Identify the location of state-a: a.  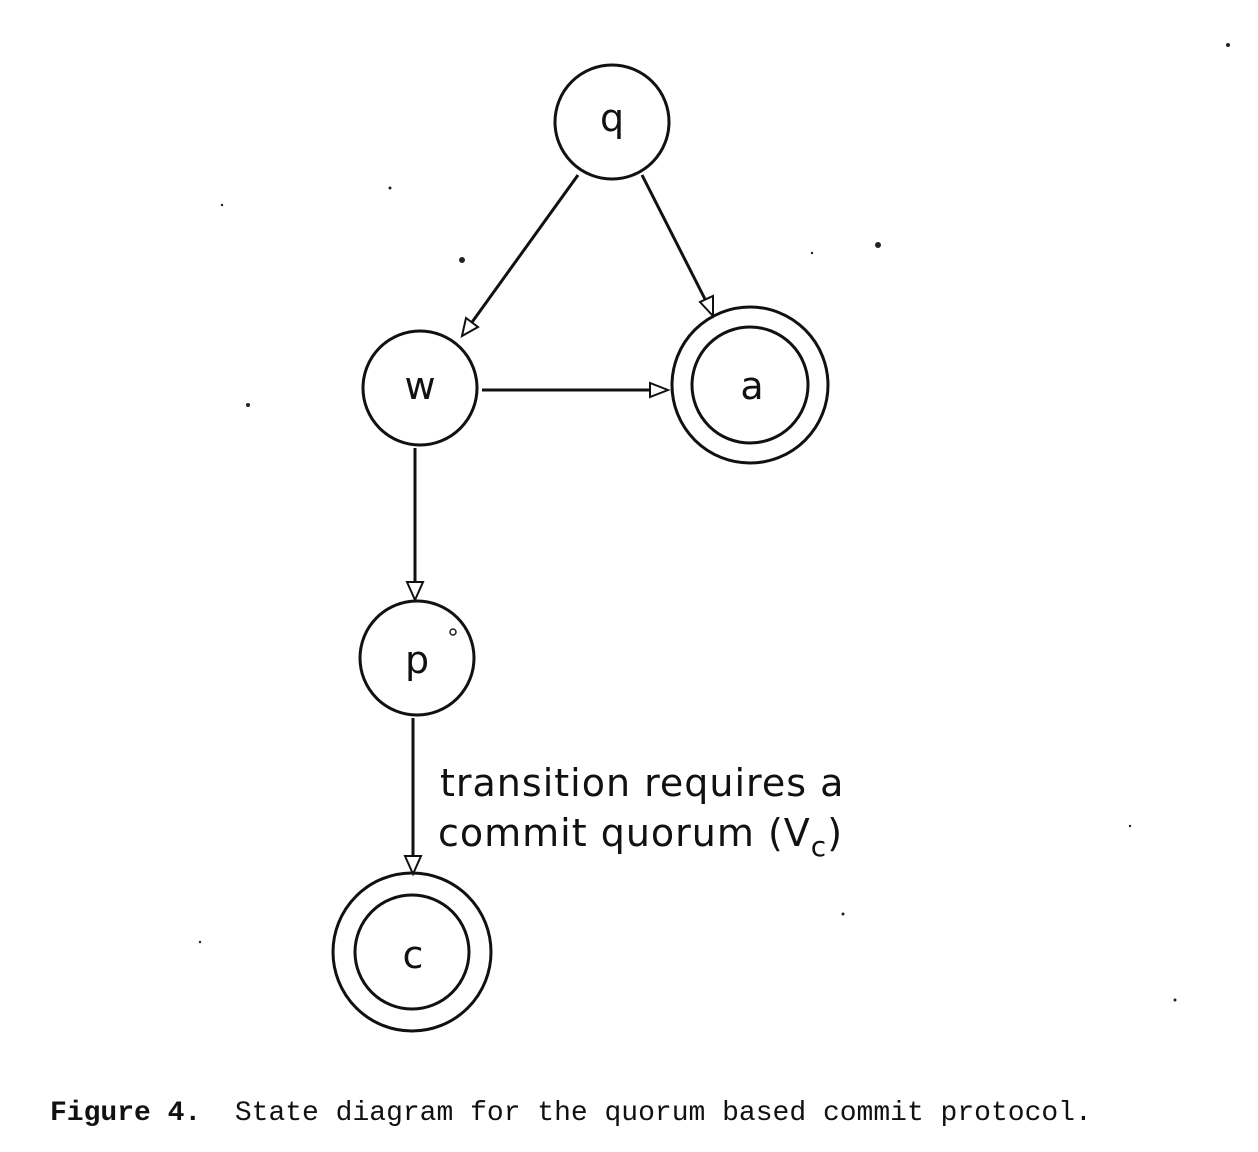
(750, 385).